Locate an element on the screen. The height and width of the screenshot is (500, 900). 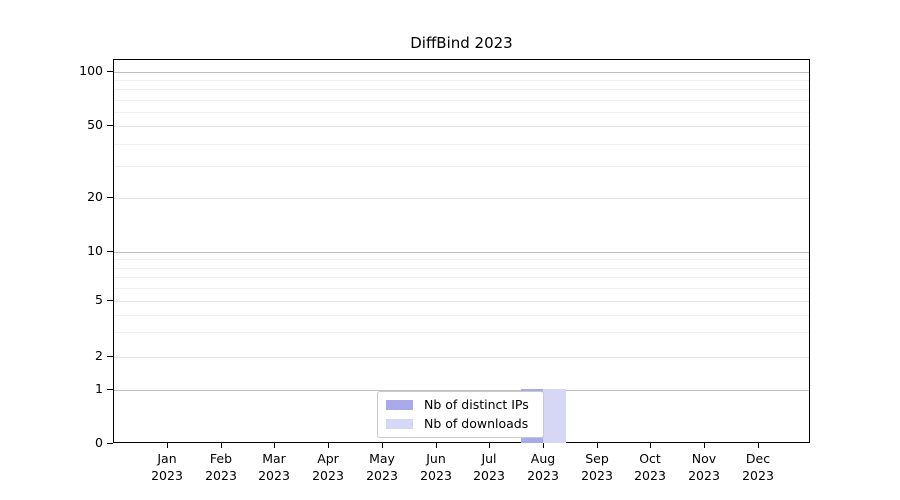
y-tick-label: 20 is located at coordinates (95, 196).